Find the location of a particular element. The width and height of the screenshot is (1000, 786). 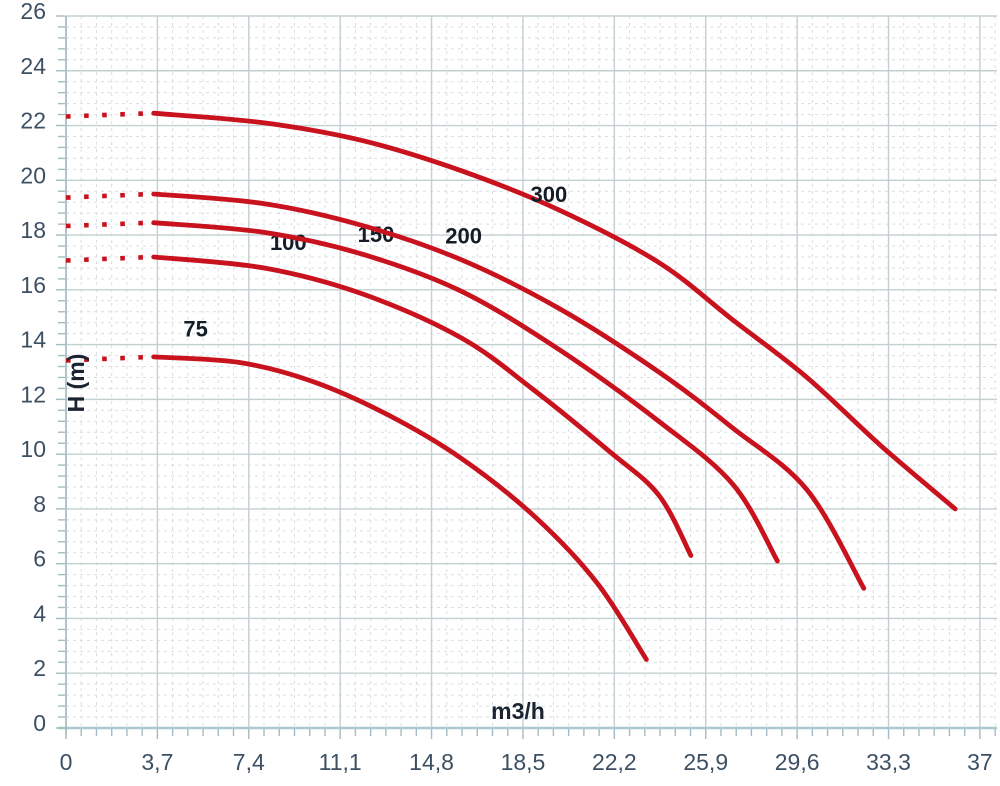

x-tick-label: 22,2 is located at coordinates (614, 762).